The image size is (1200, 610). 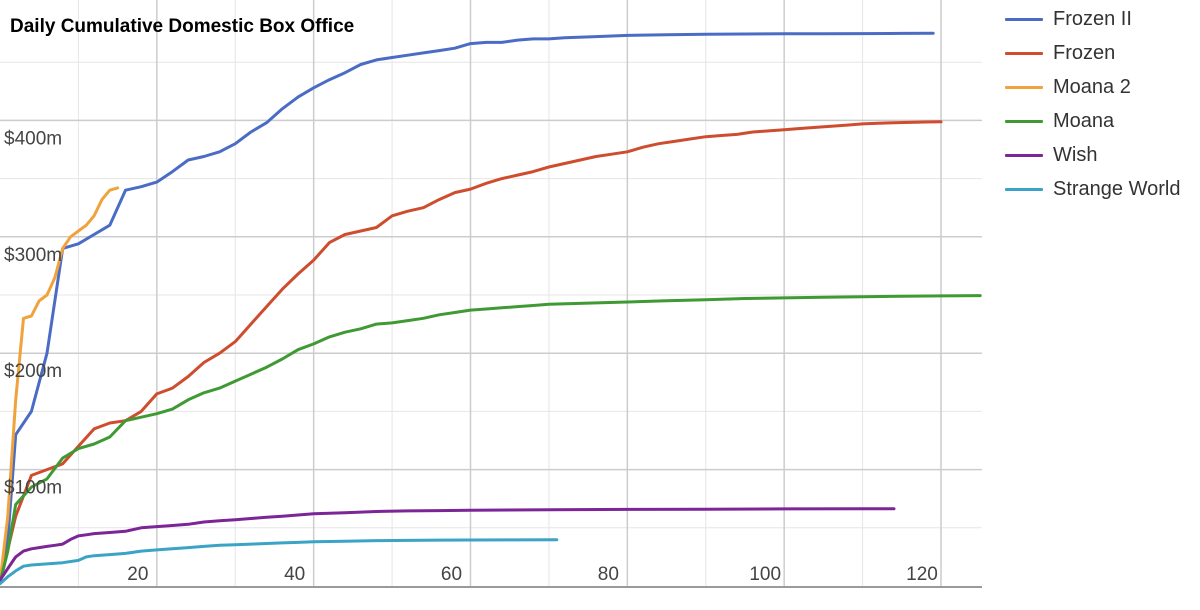 I want to click on legend-item: Strange World, so click(x=1102, y=189).